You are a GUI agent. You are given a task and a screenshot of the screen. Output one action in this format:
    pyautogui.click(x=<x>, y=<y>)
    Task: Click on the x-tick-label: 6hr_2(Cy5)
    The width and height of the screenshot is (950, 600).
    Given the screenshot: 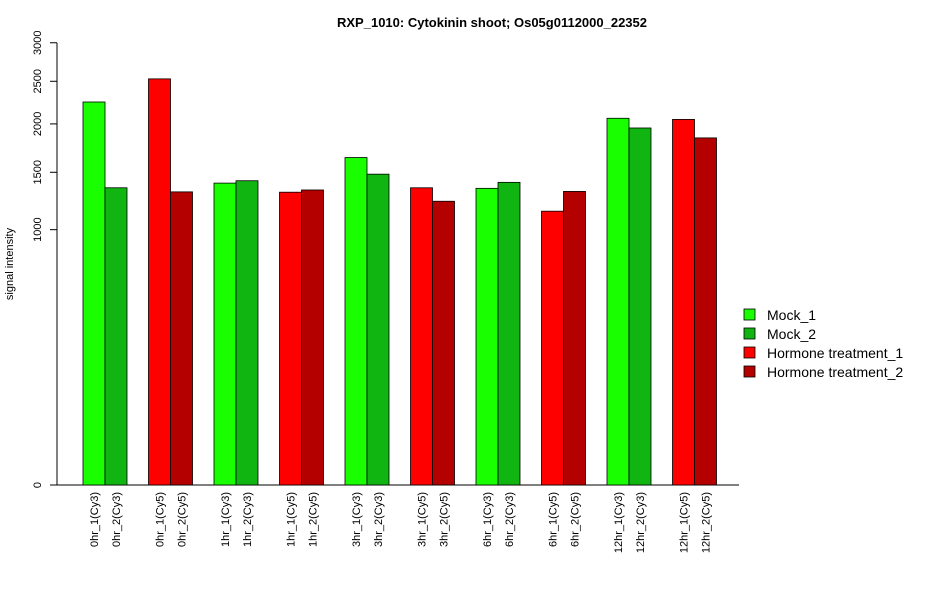 What is the action you would take?
    pyautogui.click(x=576, y=519)
    